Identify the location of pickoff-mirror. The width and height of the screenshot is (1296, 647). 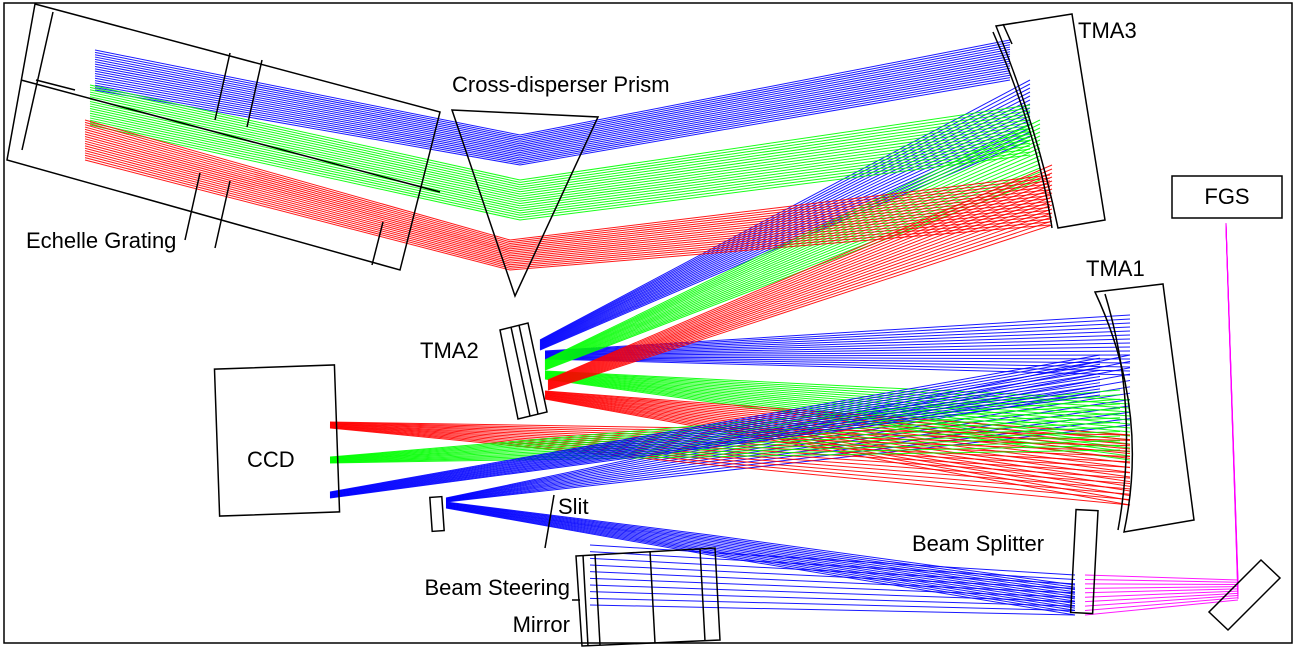
(437, 514).